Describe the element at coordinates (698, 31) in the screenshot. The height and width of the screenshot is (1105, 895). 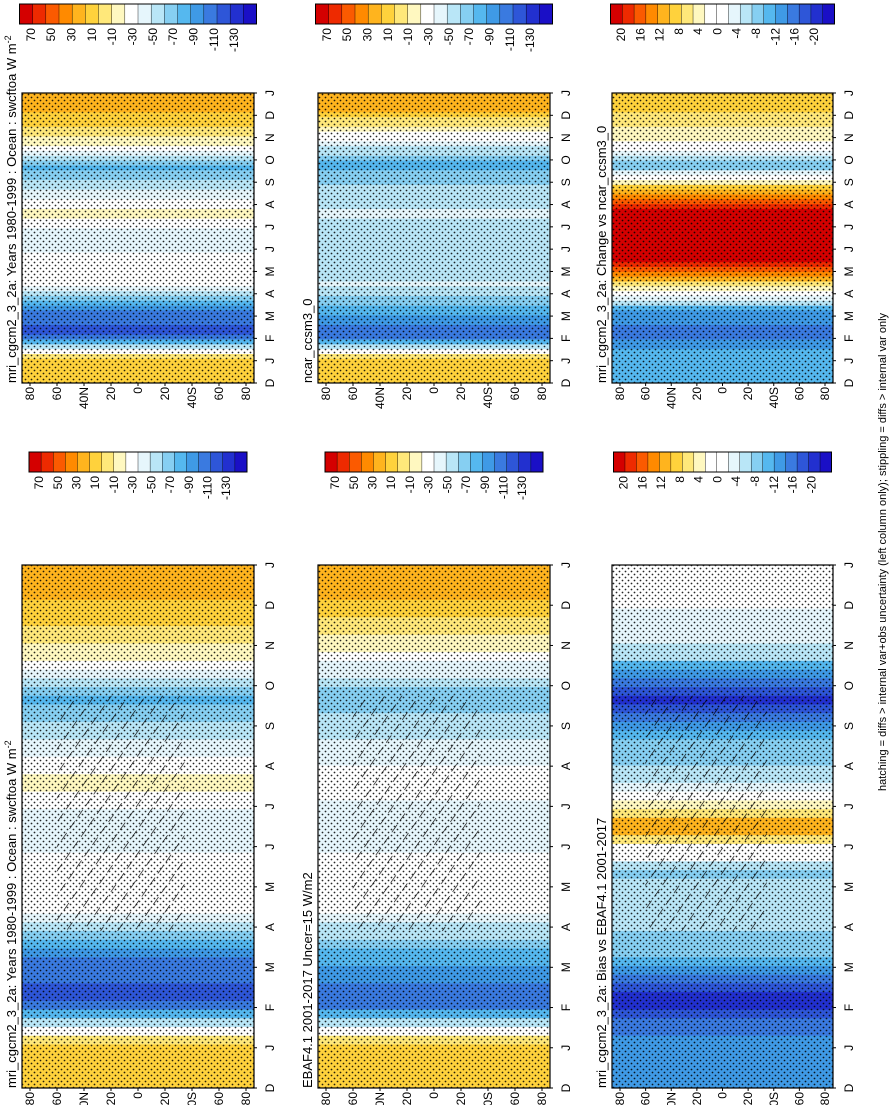
I see `colorbar-tick-label: 4` at that location.